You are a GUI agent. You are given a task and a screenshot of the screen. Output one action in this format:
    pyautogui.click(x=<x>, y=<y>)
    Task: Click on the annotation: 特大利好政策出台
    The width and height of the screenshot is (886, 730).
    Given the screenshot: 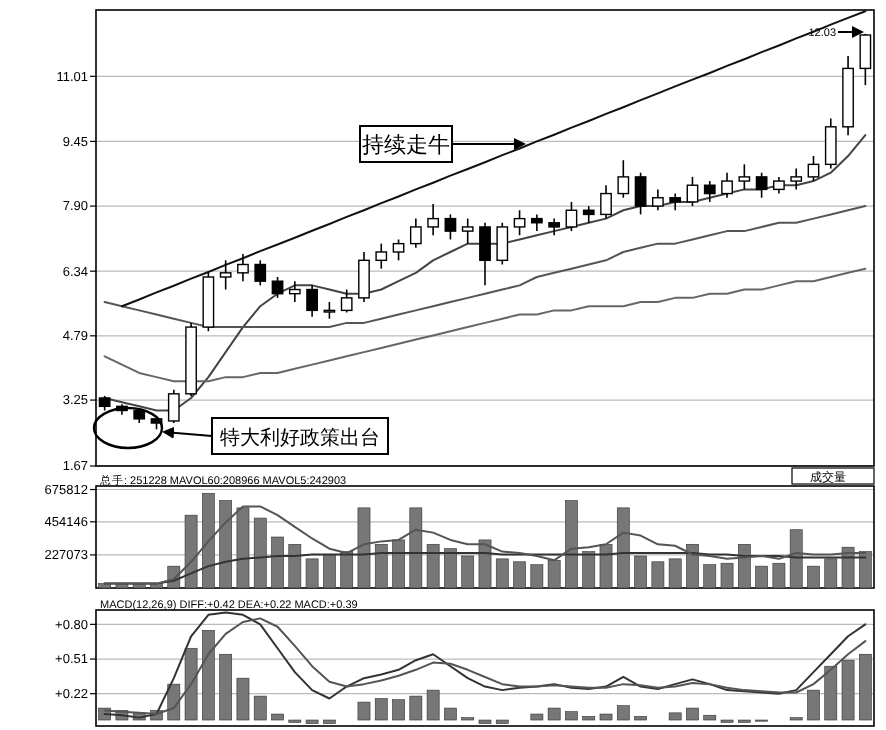 What is the action you would take?
    pyautogui.click(x=300, y=438)
    